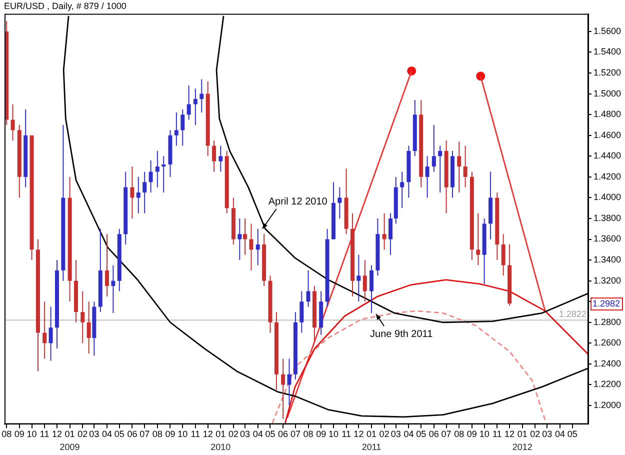  What do you see at coordinates (607, 405) in the screenshot?
I see `y-tick-label: 1.2000` at bounding box center [607, 405].